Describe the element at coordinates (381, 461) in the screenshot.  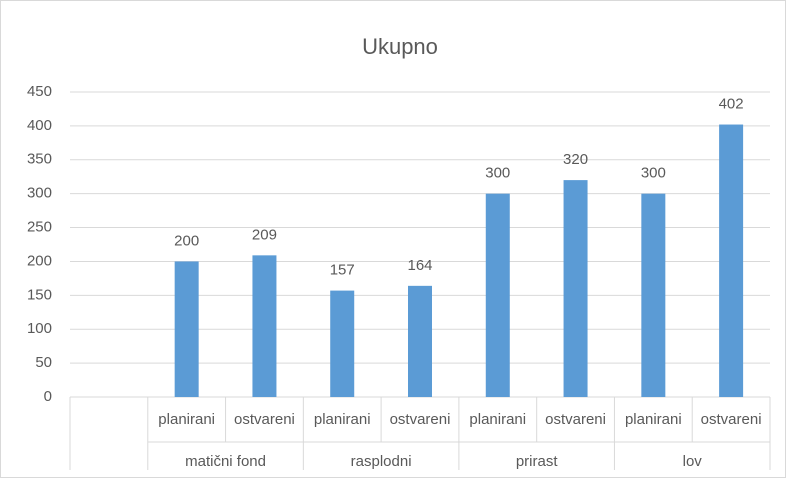
I see `group-label: rasplodni` at that location.